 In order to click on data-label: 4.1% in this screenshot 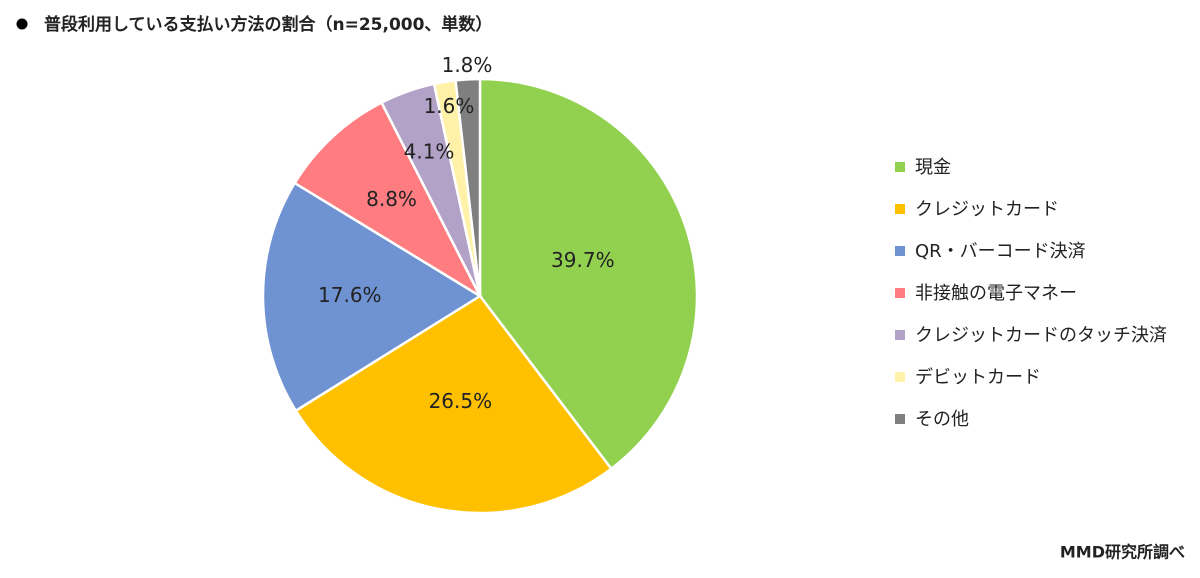, I will do `click(429, 151)`.